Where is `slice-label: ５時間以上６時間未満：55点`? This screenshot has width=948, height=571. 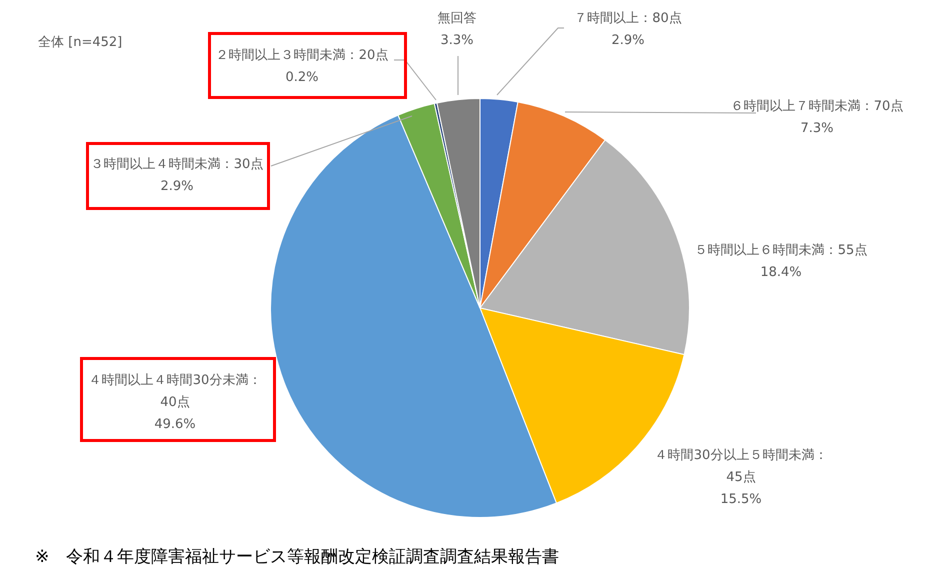
slice-label: ５時間以上６時間未満：55点 is located at coordinates (781, 250).